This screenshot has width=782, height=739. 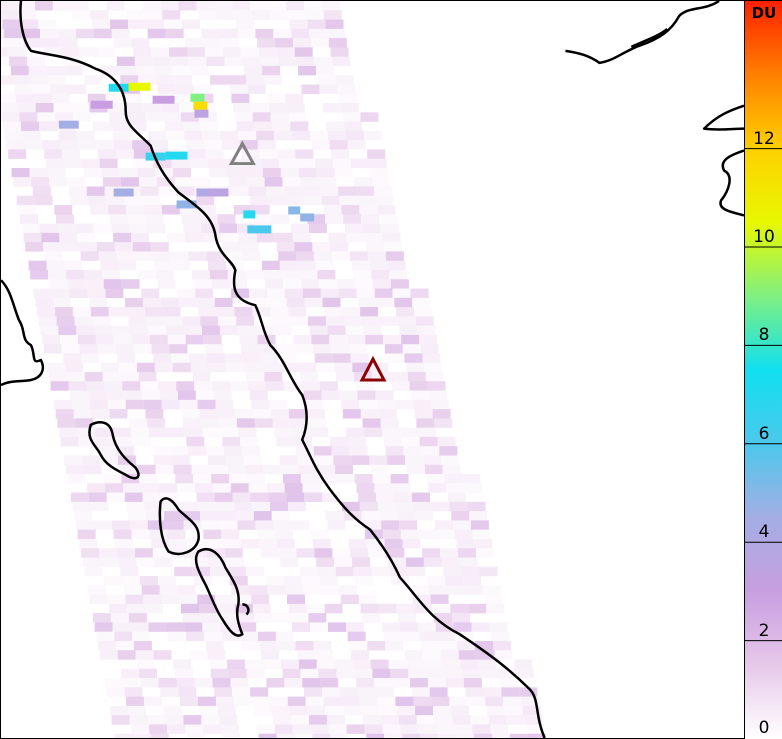 I want to click on volcano-marker-red, so click(x=373, y=368).